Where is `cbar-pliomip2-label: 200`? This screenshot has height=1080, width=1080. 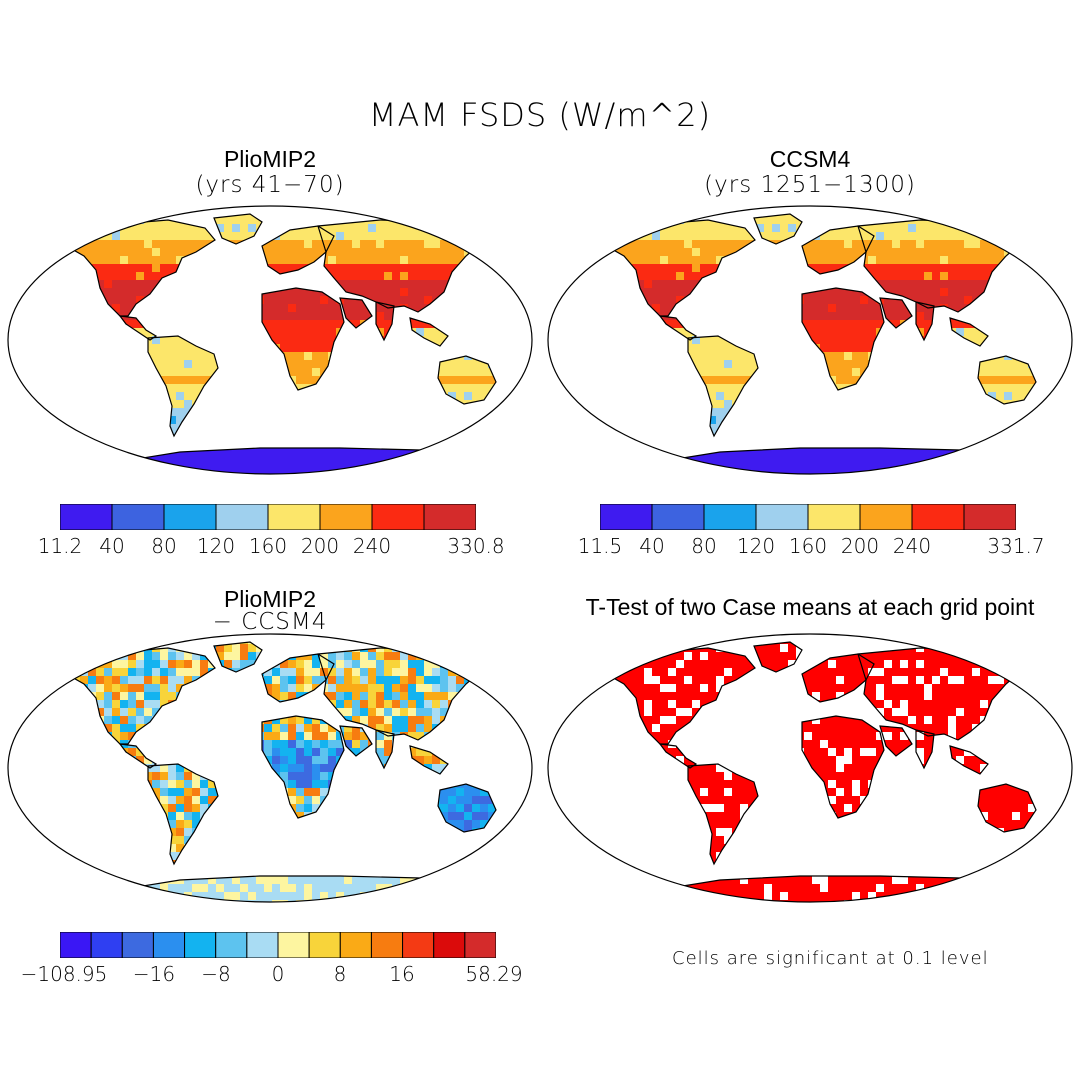 cbar-pliomip2-label: 200 is located at coordinates (320, 546).